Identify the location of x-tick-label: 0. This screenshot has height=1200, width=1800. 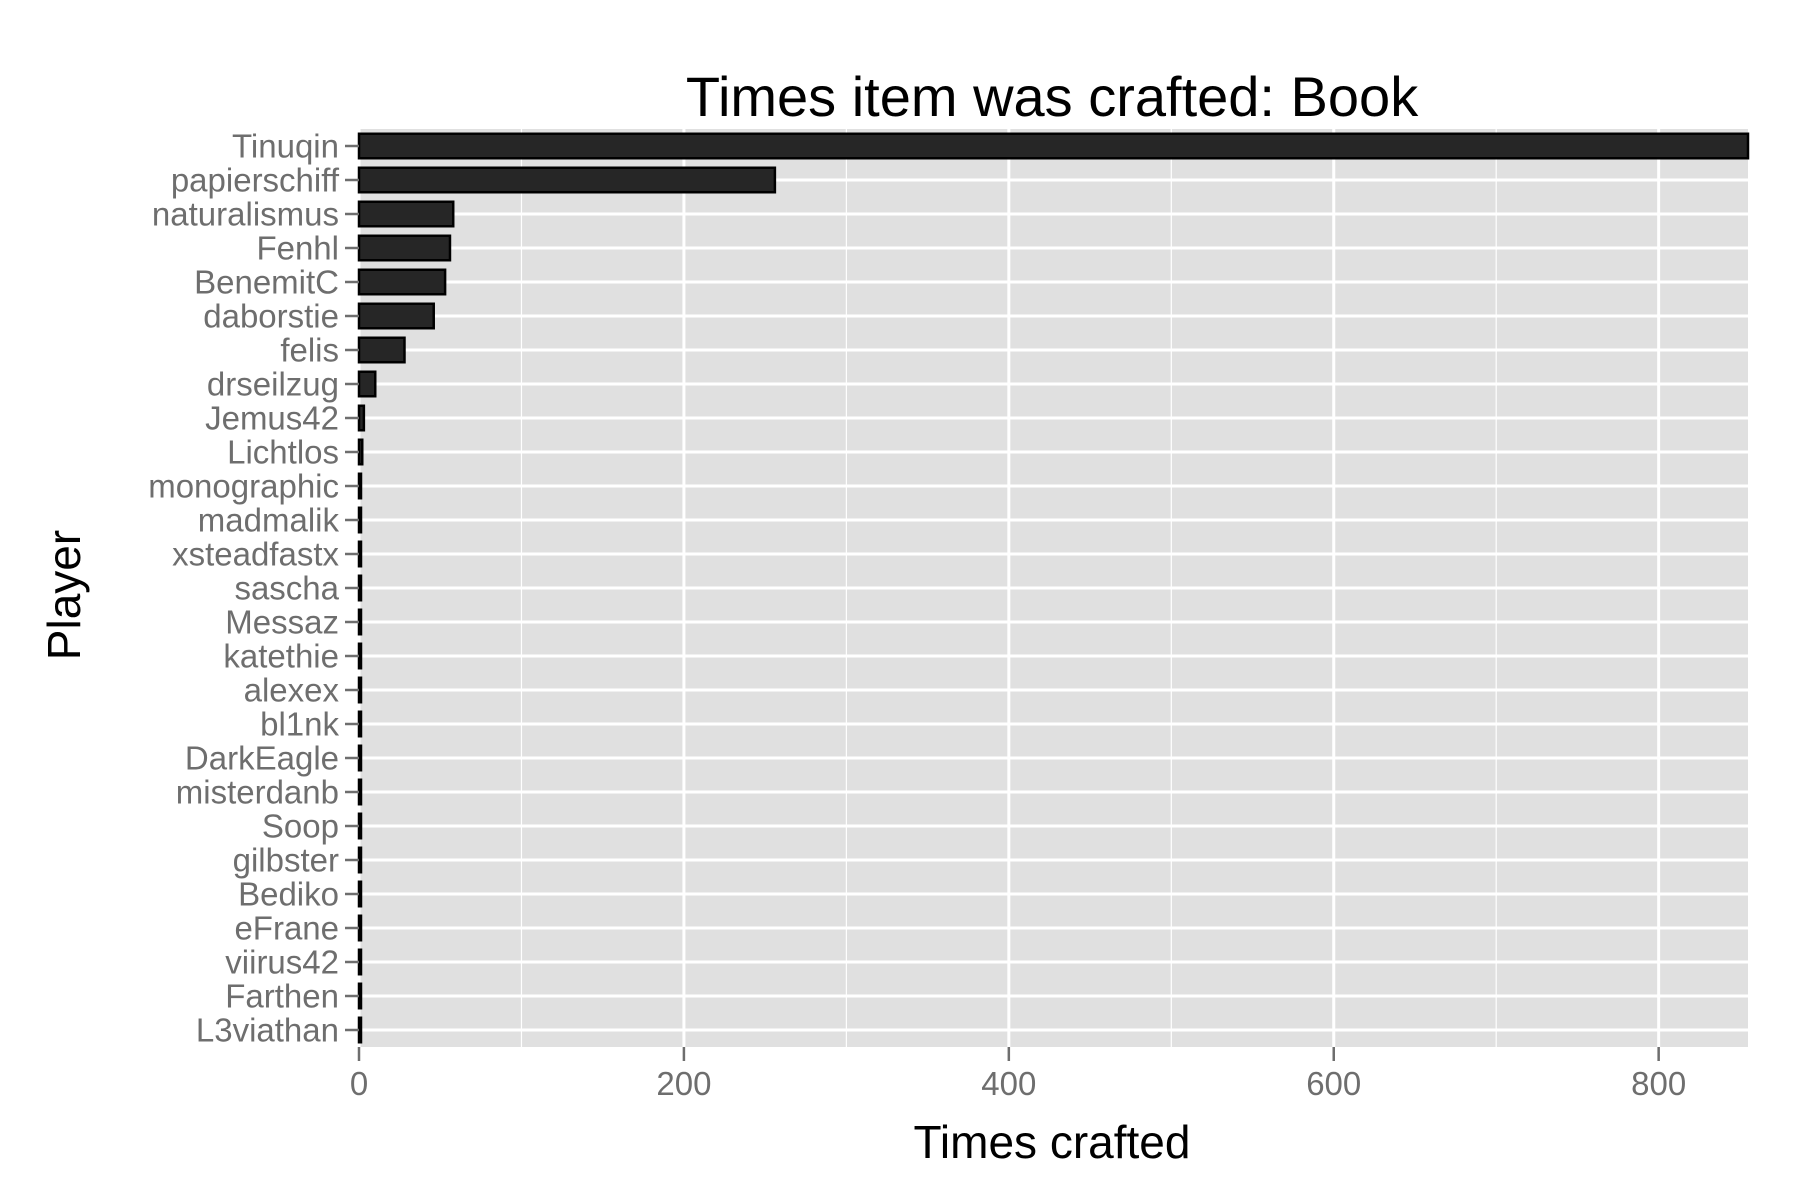
(359, 1083).